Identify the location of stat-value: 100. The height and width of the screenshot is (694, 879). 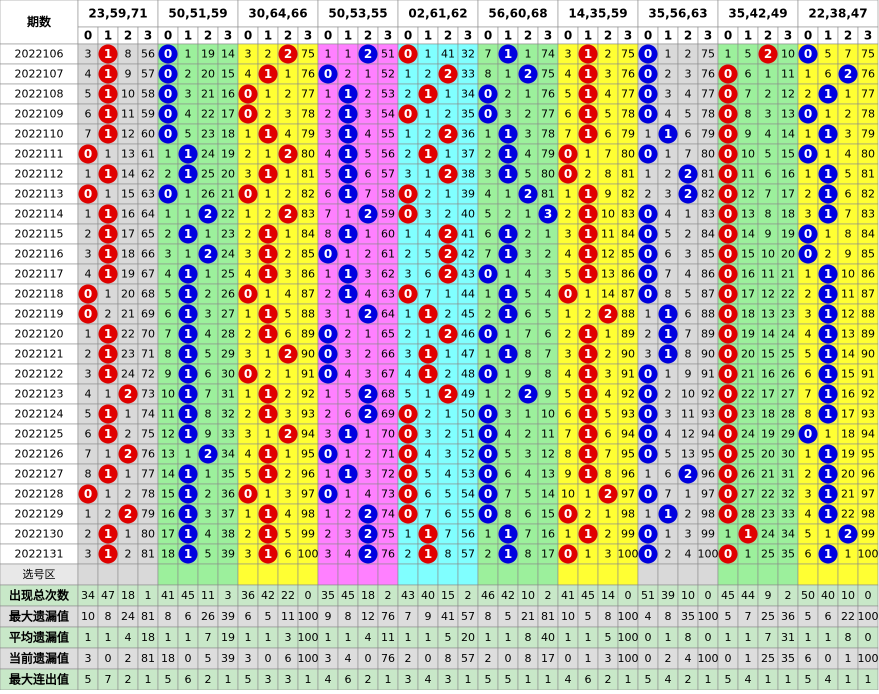
(308, 637).